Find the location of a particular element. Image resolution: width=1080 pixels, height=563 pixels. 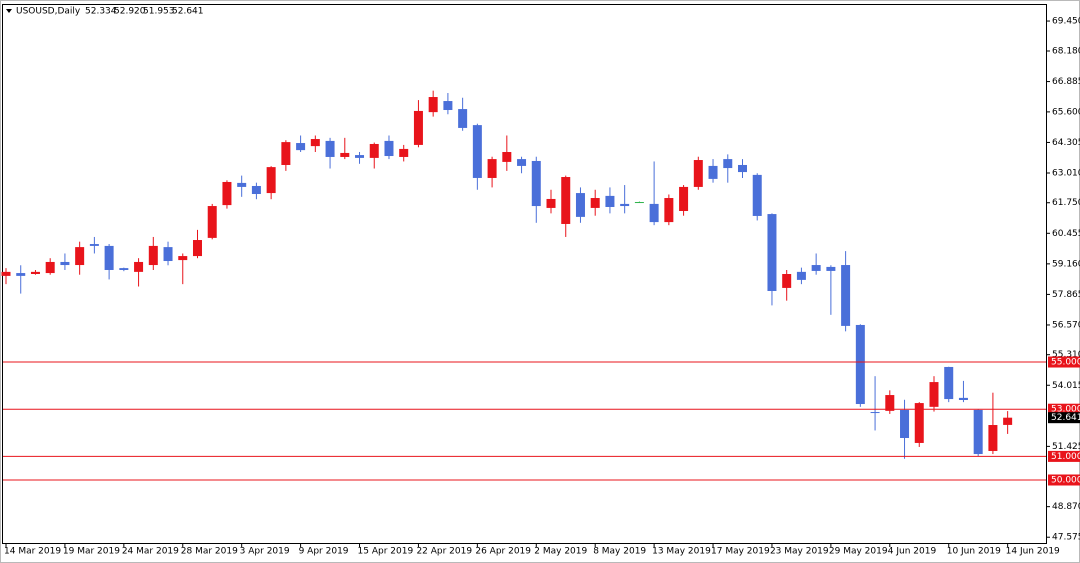

x-tick-label: 14 Mar 2019 is located at coordinates (32, 552).